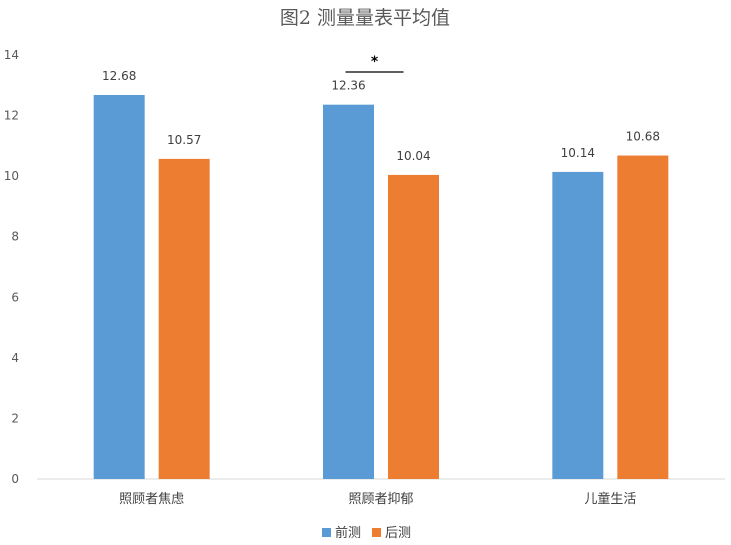  What do you see at coordinates (15, 237) in the screenshot?
I see `y-tick-label: 8` at bounding box center [15, 237].